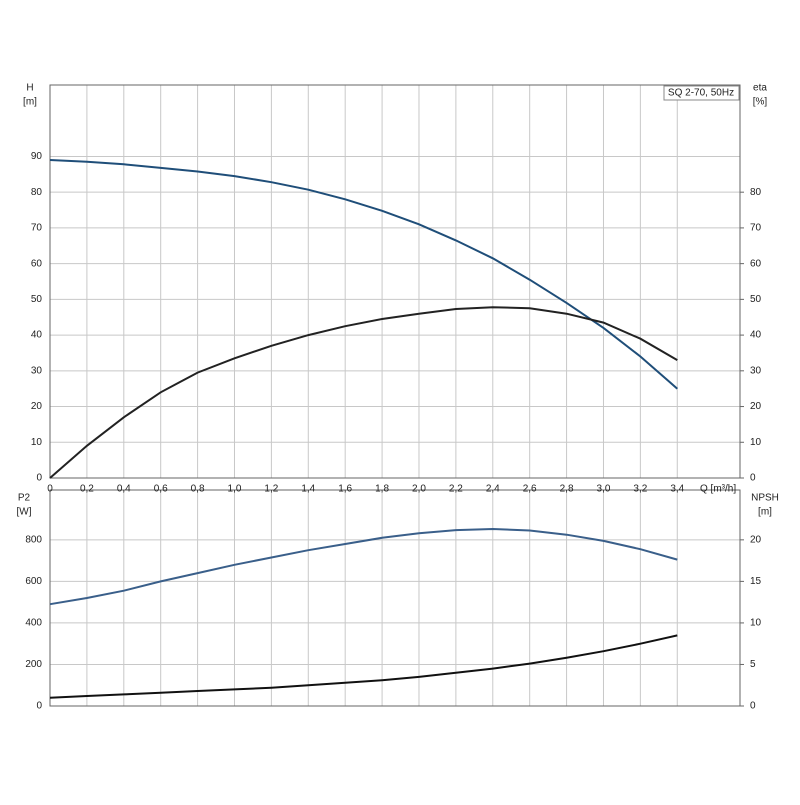 This screenshot has width=800, height=805. Describe the element at coordinates (235, 489) in the screenshot. I see `x-tick-label: 1,0` at that location.